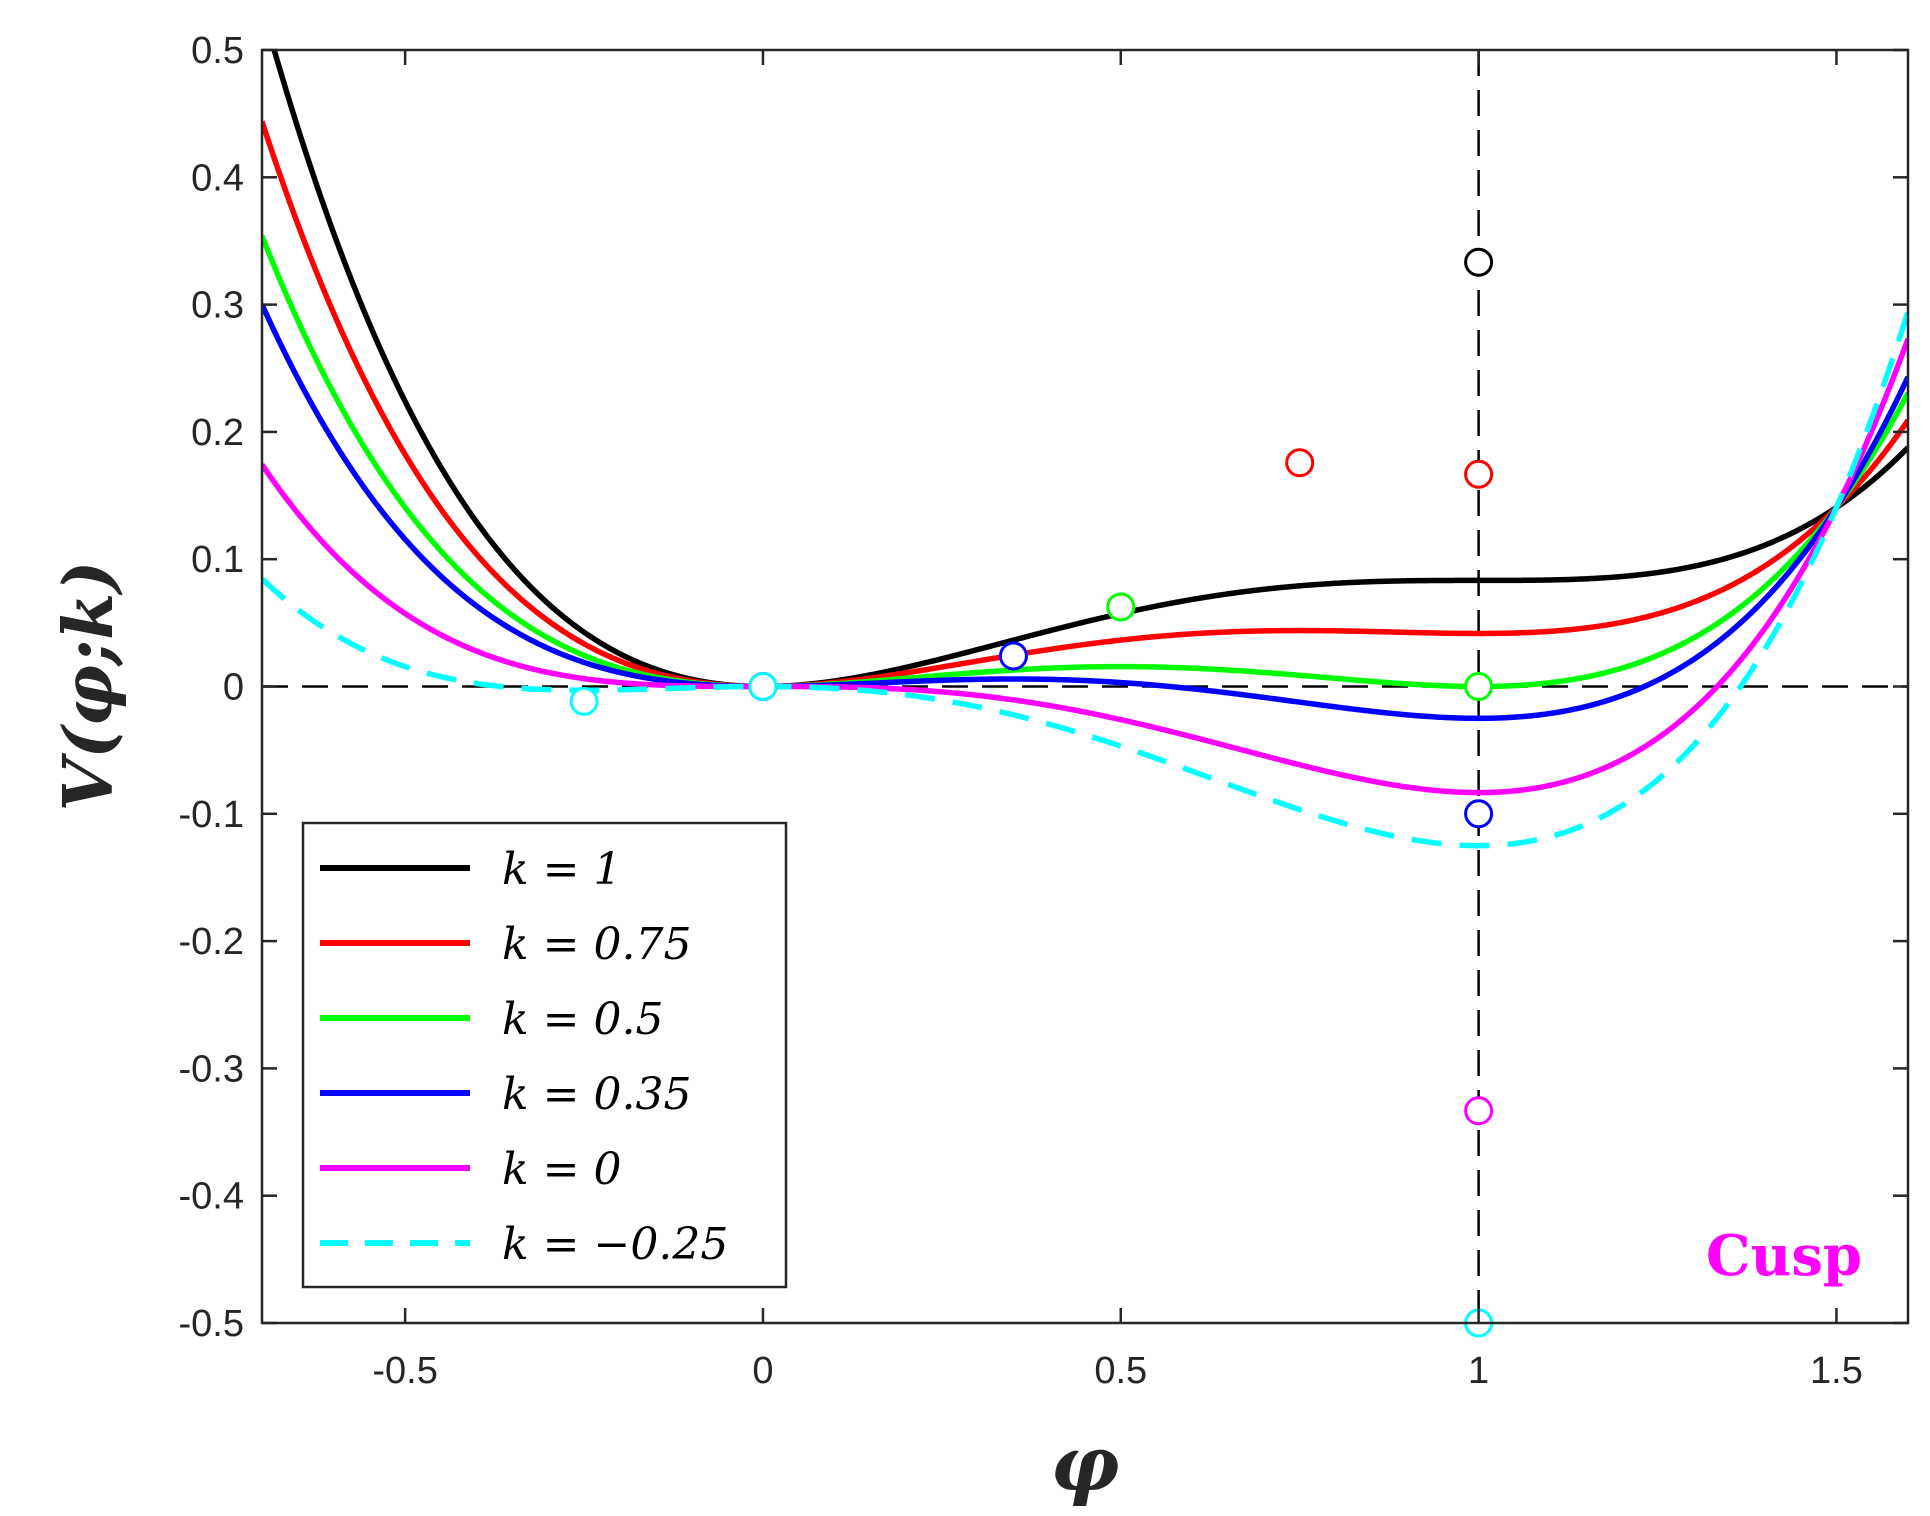 Image resolution: width=1930 pixels, height=1516 pixels. I want to click on y-tick-label: -0.5, so click(211, 1324).